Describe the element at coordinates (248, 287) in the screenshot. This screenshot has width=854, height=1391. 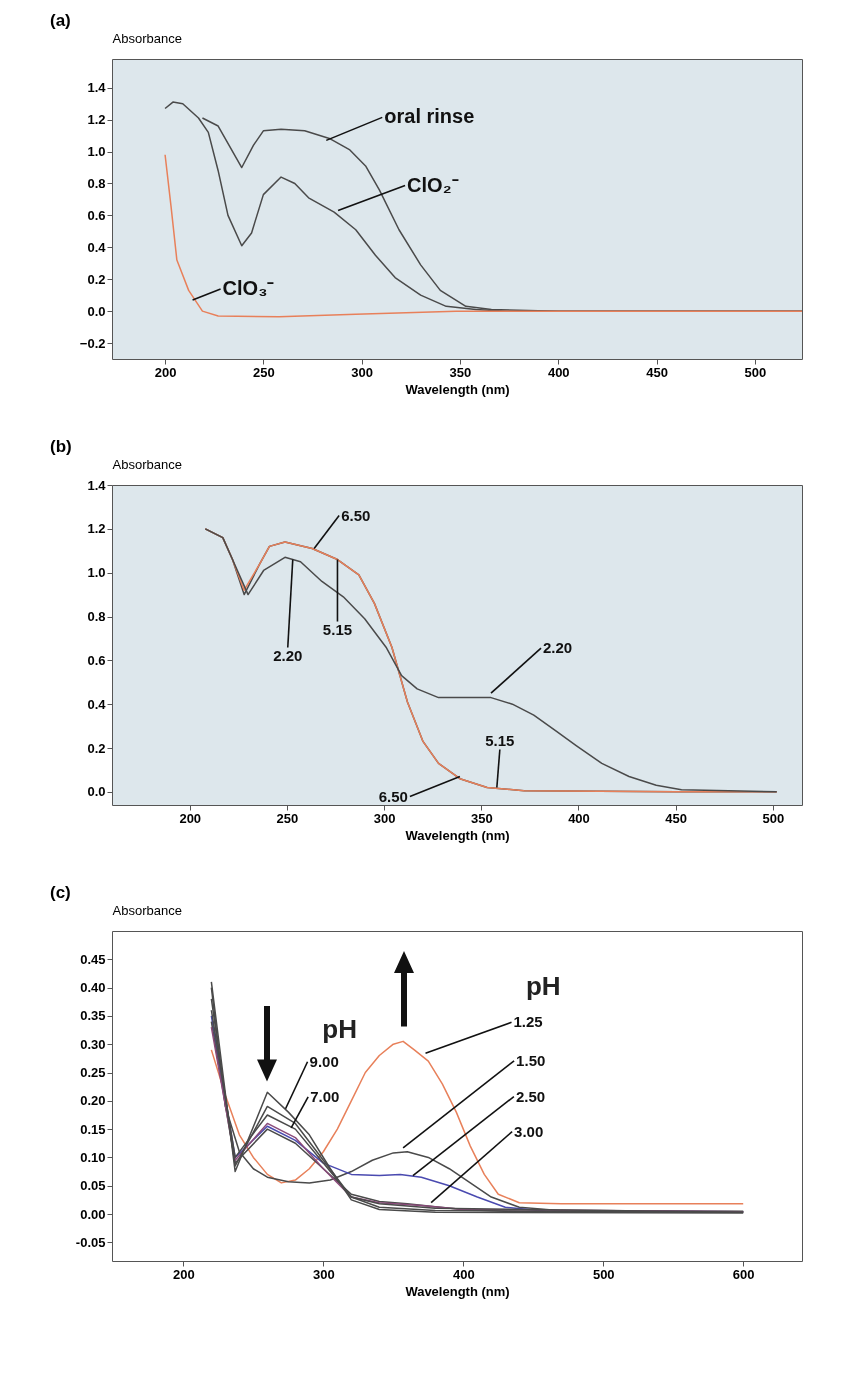
I see `annotation: ClO₃⁻` at that location.